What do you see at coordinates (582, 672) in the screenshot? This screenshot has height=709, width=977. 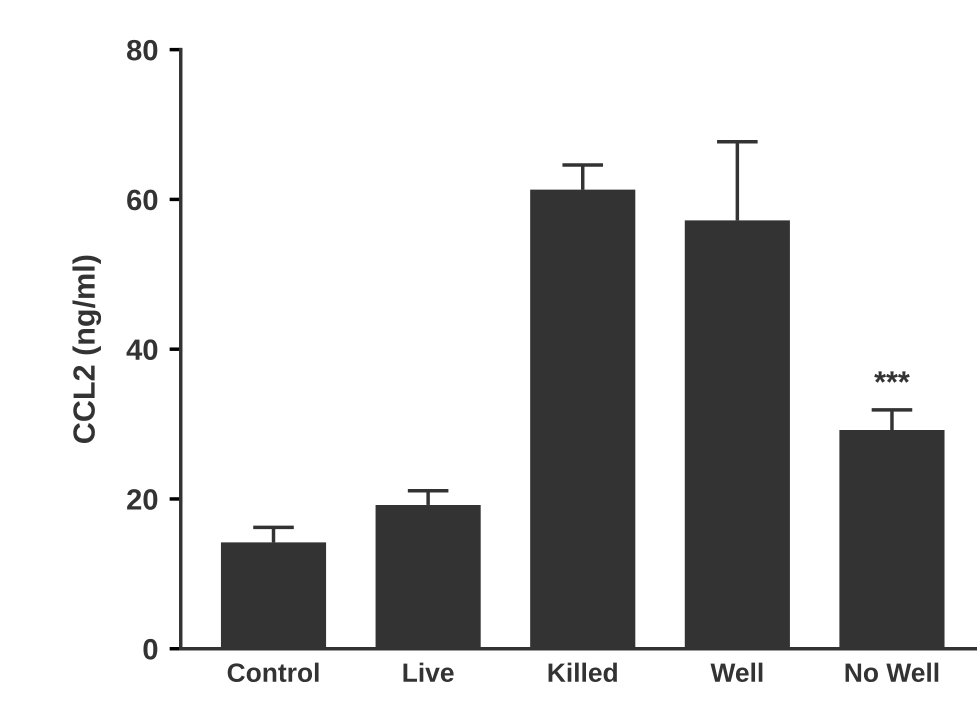 I see `x-tick-label: Killed` at bounding box center [582, 672].